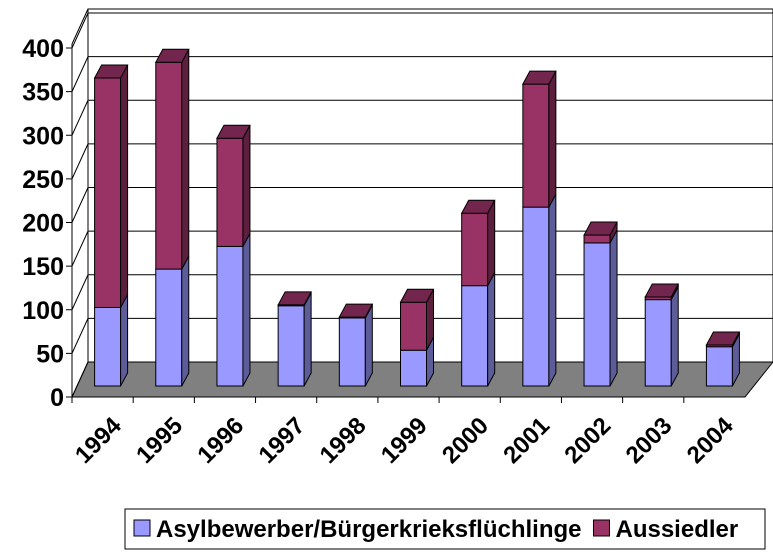 The height and width of the screenshot is (556, 773). I want to click on x-tick-label: 1996, so click(220, 440).